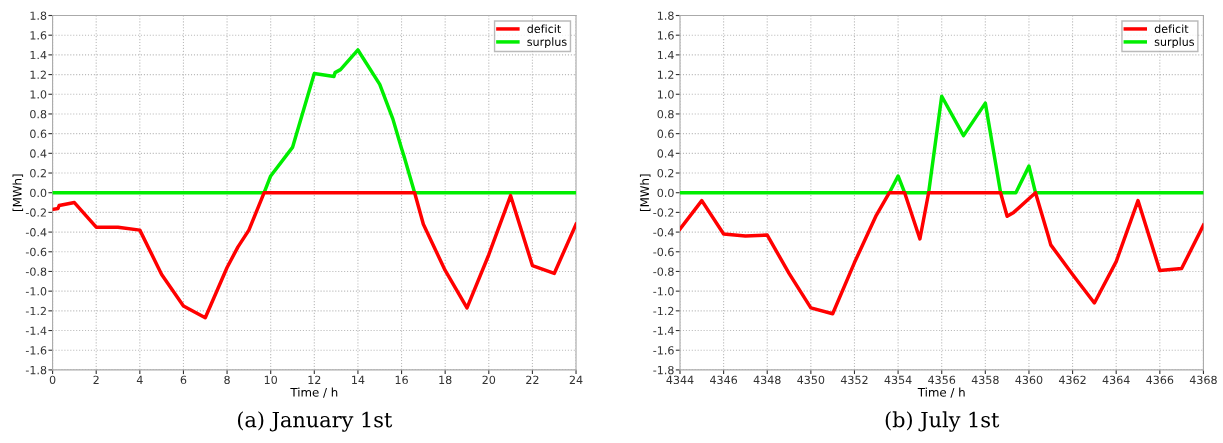 The height and width of the screenshot is (443, 1223). I want to click on x-tick-label: 4350, so click(811, 380).